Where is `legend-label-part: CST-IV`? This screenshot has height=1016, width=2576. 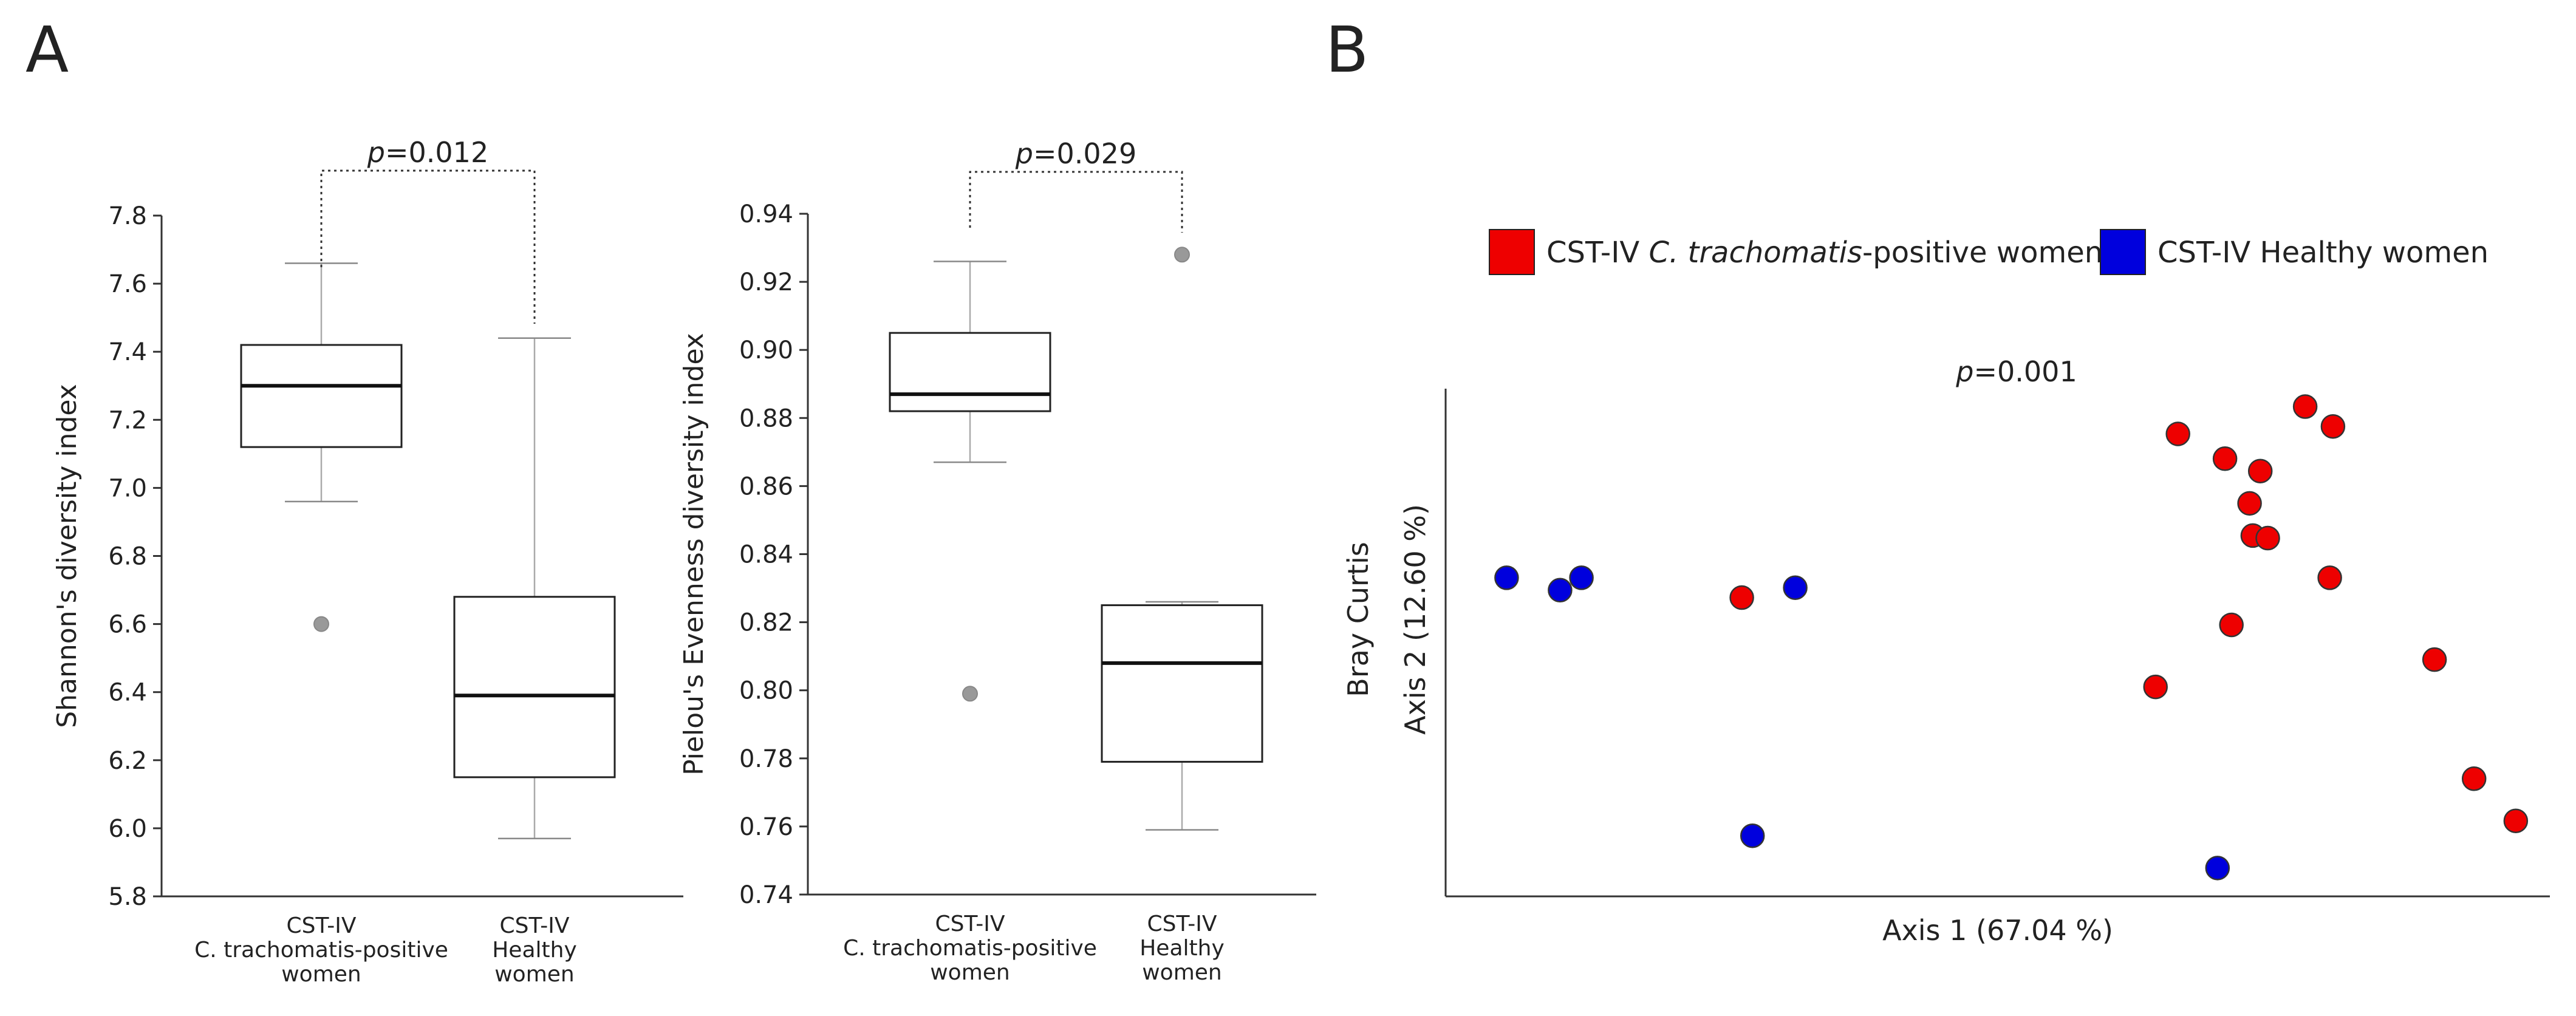
legend-label-part: CST-IV is located at coordinates (1597, 253).